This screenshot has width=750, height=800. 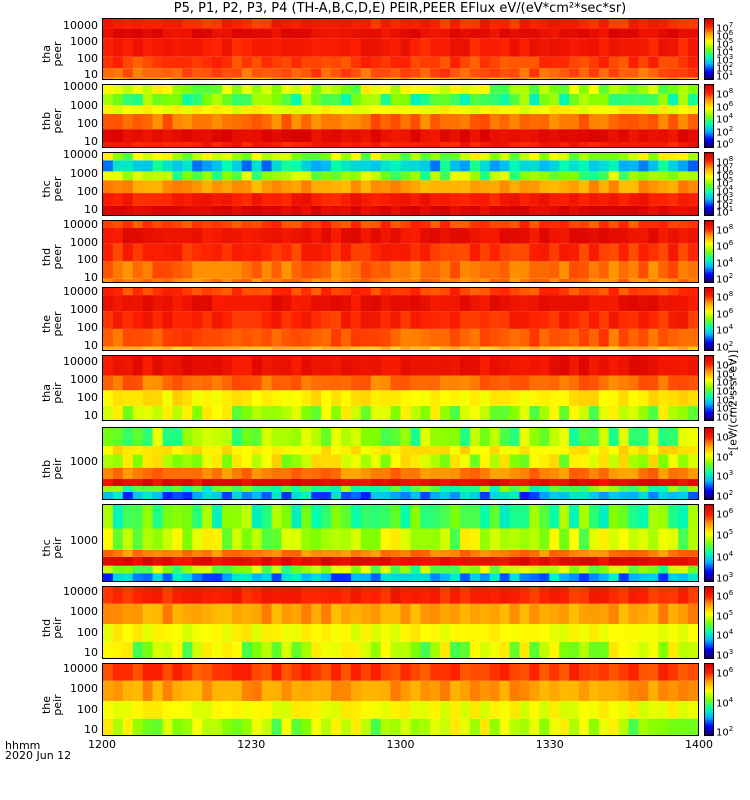 What do you see at coordinates (400, 699) in the screenshot?
I see `spectrogram-the-peir` at bounding box center [400, 699].